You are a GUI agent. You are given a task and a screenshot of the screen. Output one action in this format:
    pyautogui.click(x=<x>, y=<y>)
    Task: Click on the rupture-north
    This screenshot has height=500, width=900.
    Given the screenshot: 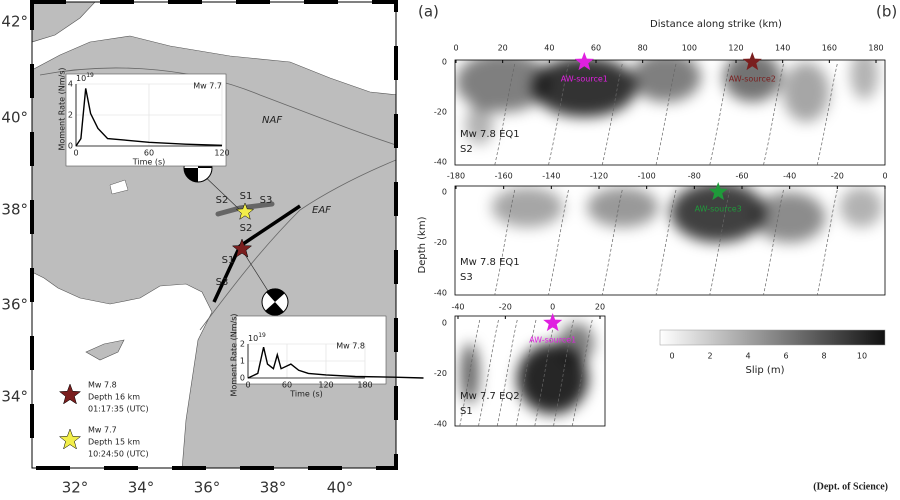 What is the action you would take?
    pyautogui.click(x=245, y=209)
    